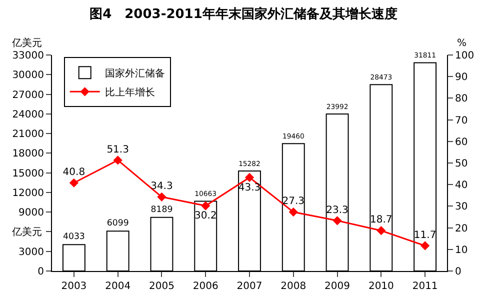  What do you see at coordinates (161, 286) in the screenshot?
I see `x-tick-label: 2005` at bounding box center [161, 286].